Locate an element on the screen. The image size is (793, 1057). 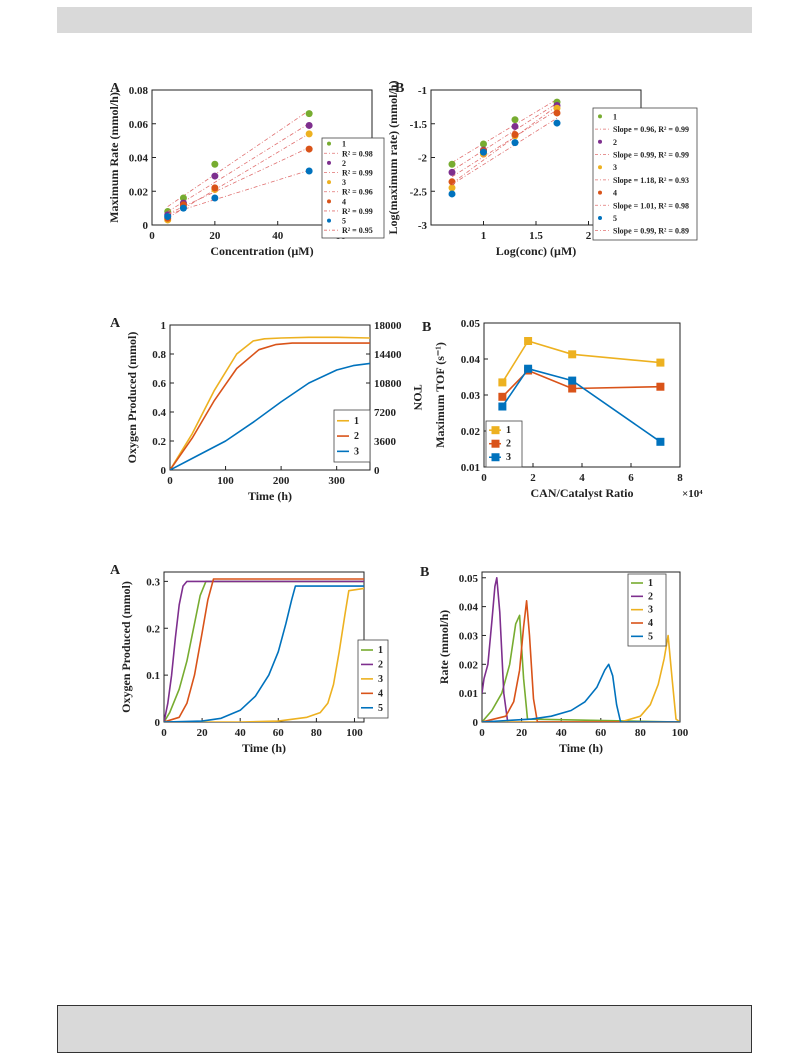
y2-tick-label: 3600 is located at coordinates (385, 442).